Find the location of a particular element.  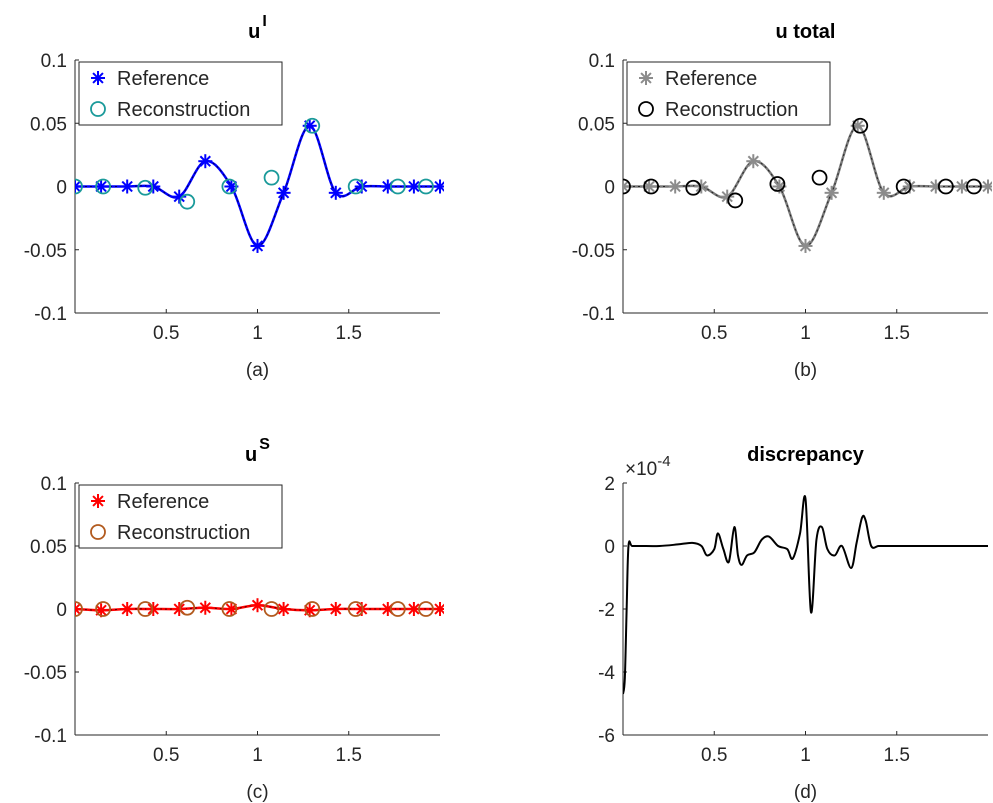

panel-label: (c) is located at coordinates (257, 792).